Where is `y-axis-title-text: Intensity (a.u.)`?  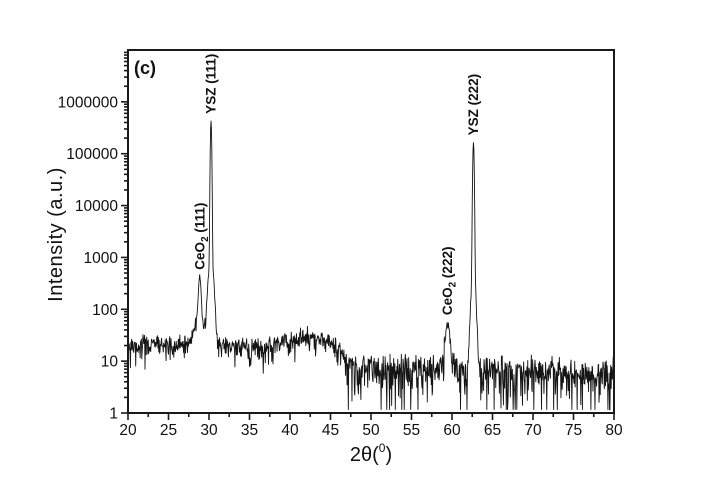 y-axis-title-text: Intensity (a.u.) is located at coordinates (55, 234).